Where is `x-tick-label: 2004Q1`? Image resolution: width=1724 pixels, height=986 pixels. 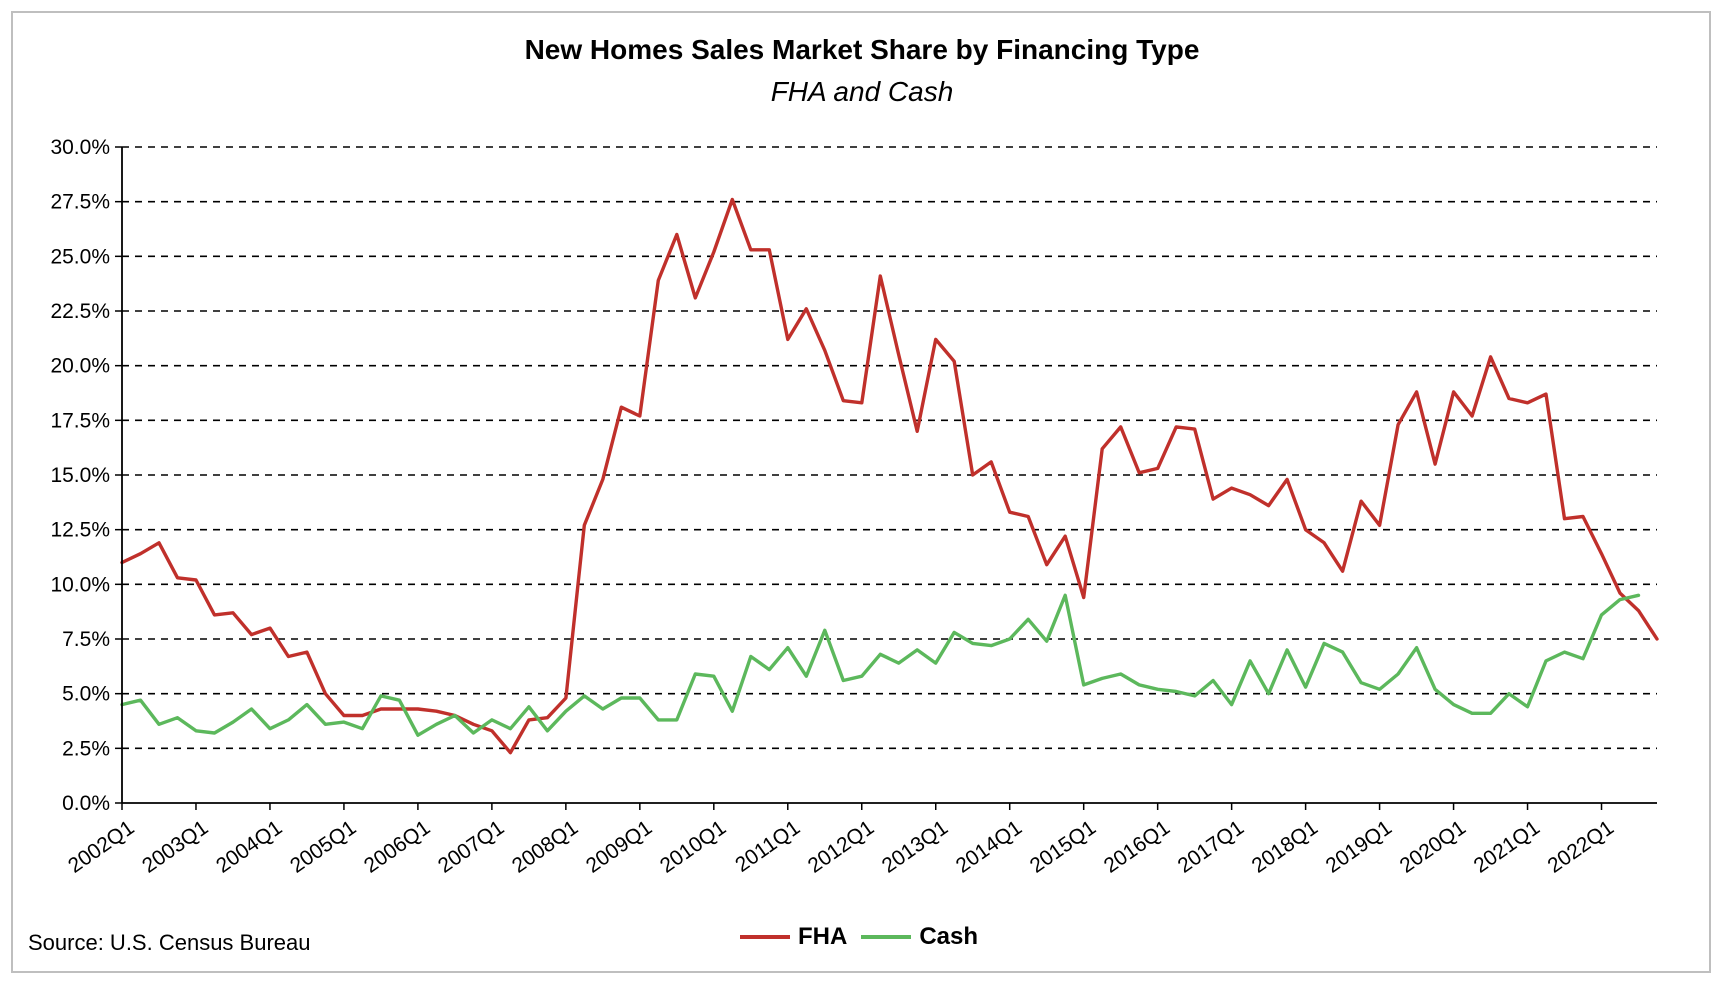
x-tick-label: 2004Q1 is located at coordinates (249, 847).